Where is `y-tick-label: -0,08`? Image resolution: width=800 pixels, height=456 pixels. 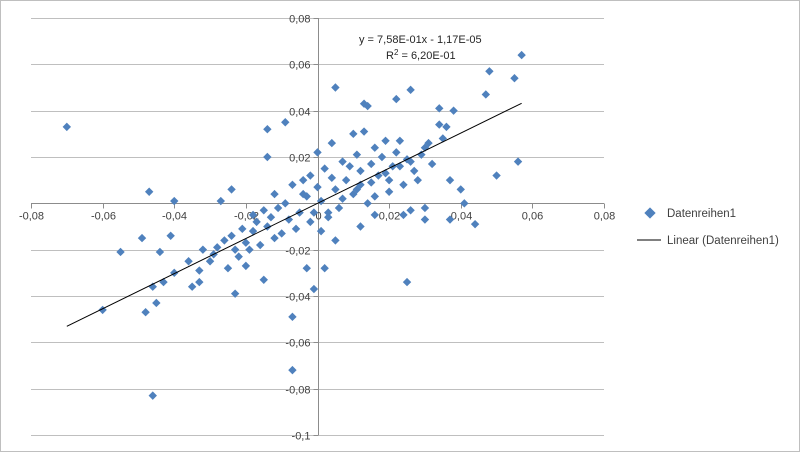 y-tick-label: -0,08 is located at coordinates (297, 391).